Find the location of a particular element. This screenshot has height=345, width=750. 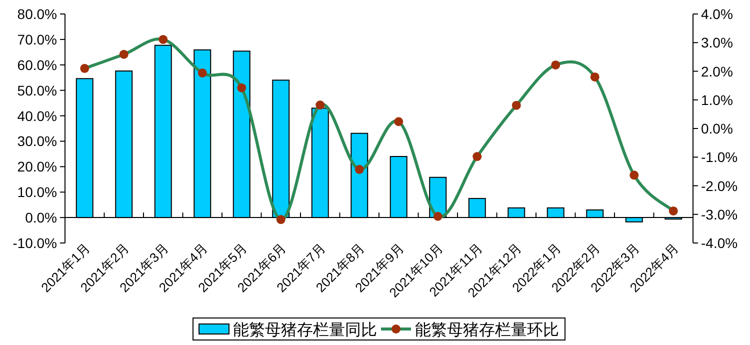

y-tick-label: 80.0% is located at coordinates (37, 14).